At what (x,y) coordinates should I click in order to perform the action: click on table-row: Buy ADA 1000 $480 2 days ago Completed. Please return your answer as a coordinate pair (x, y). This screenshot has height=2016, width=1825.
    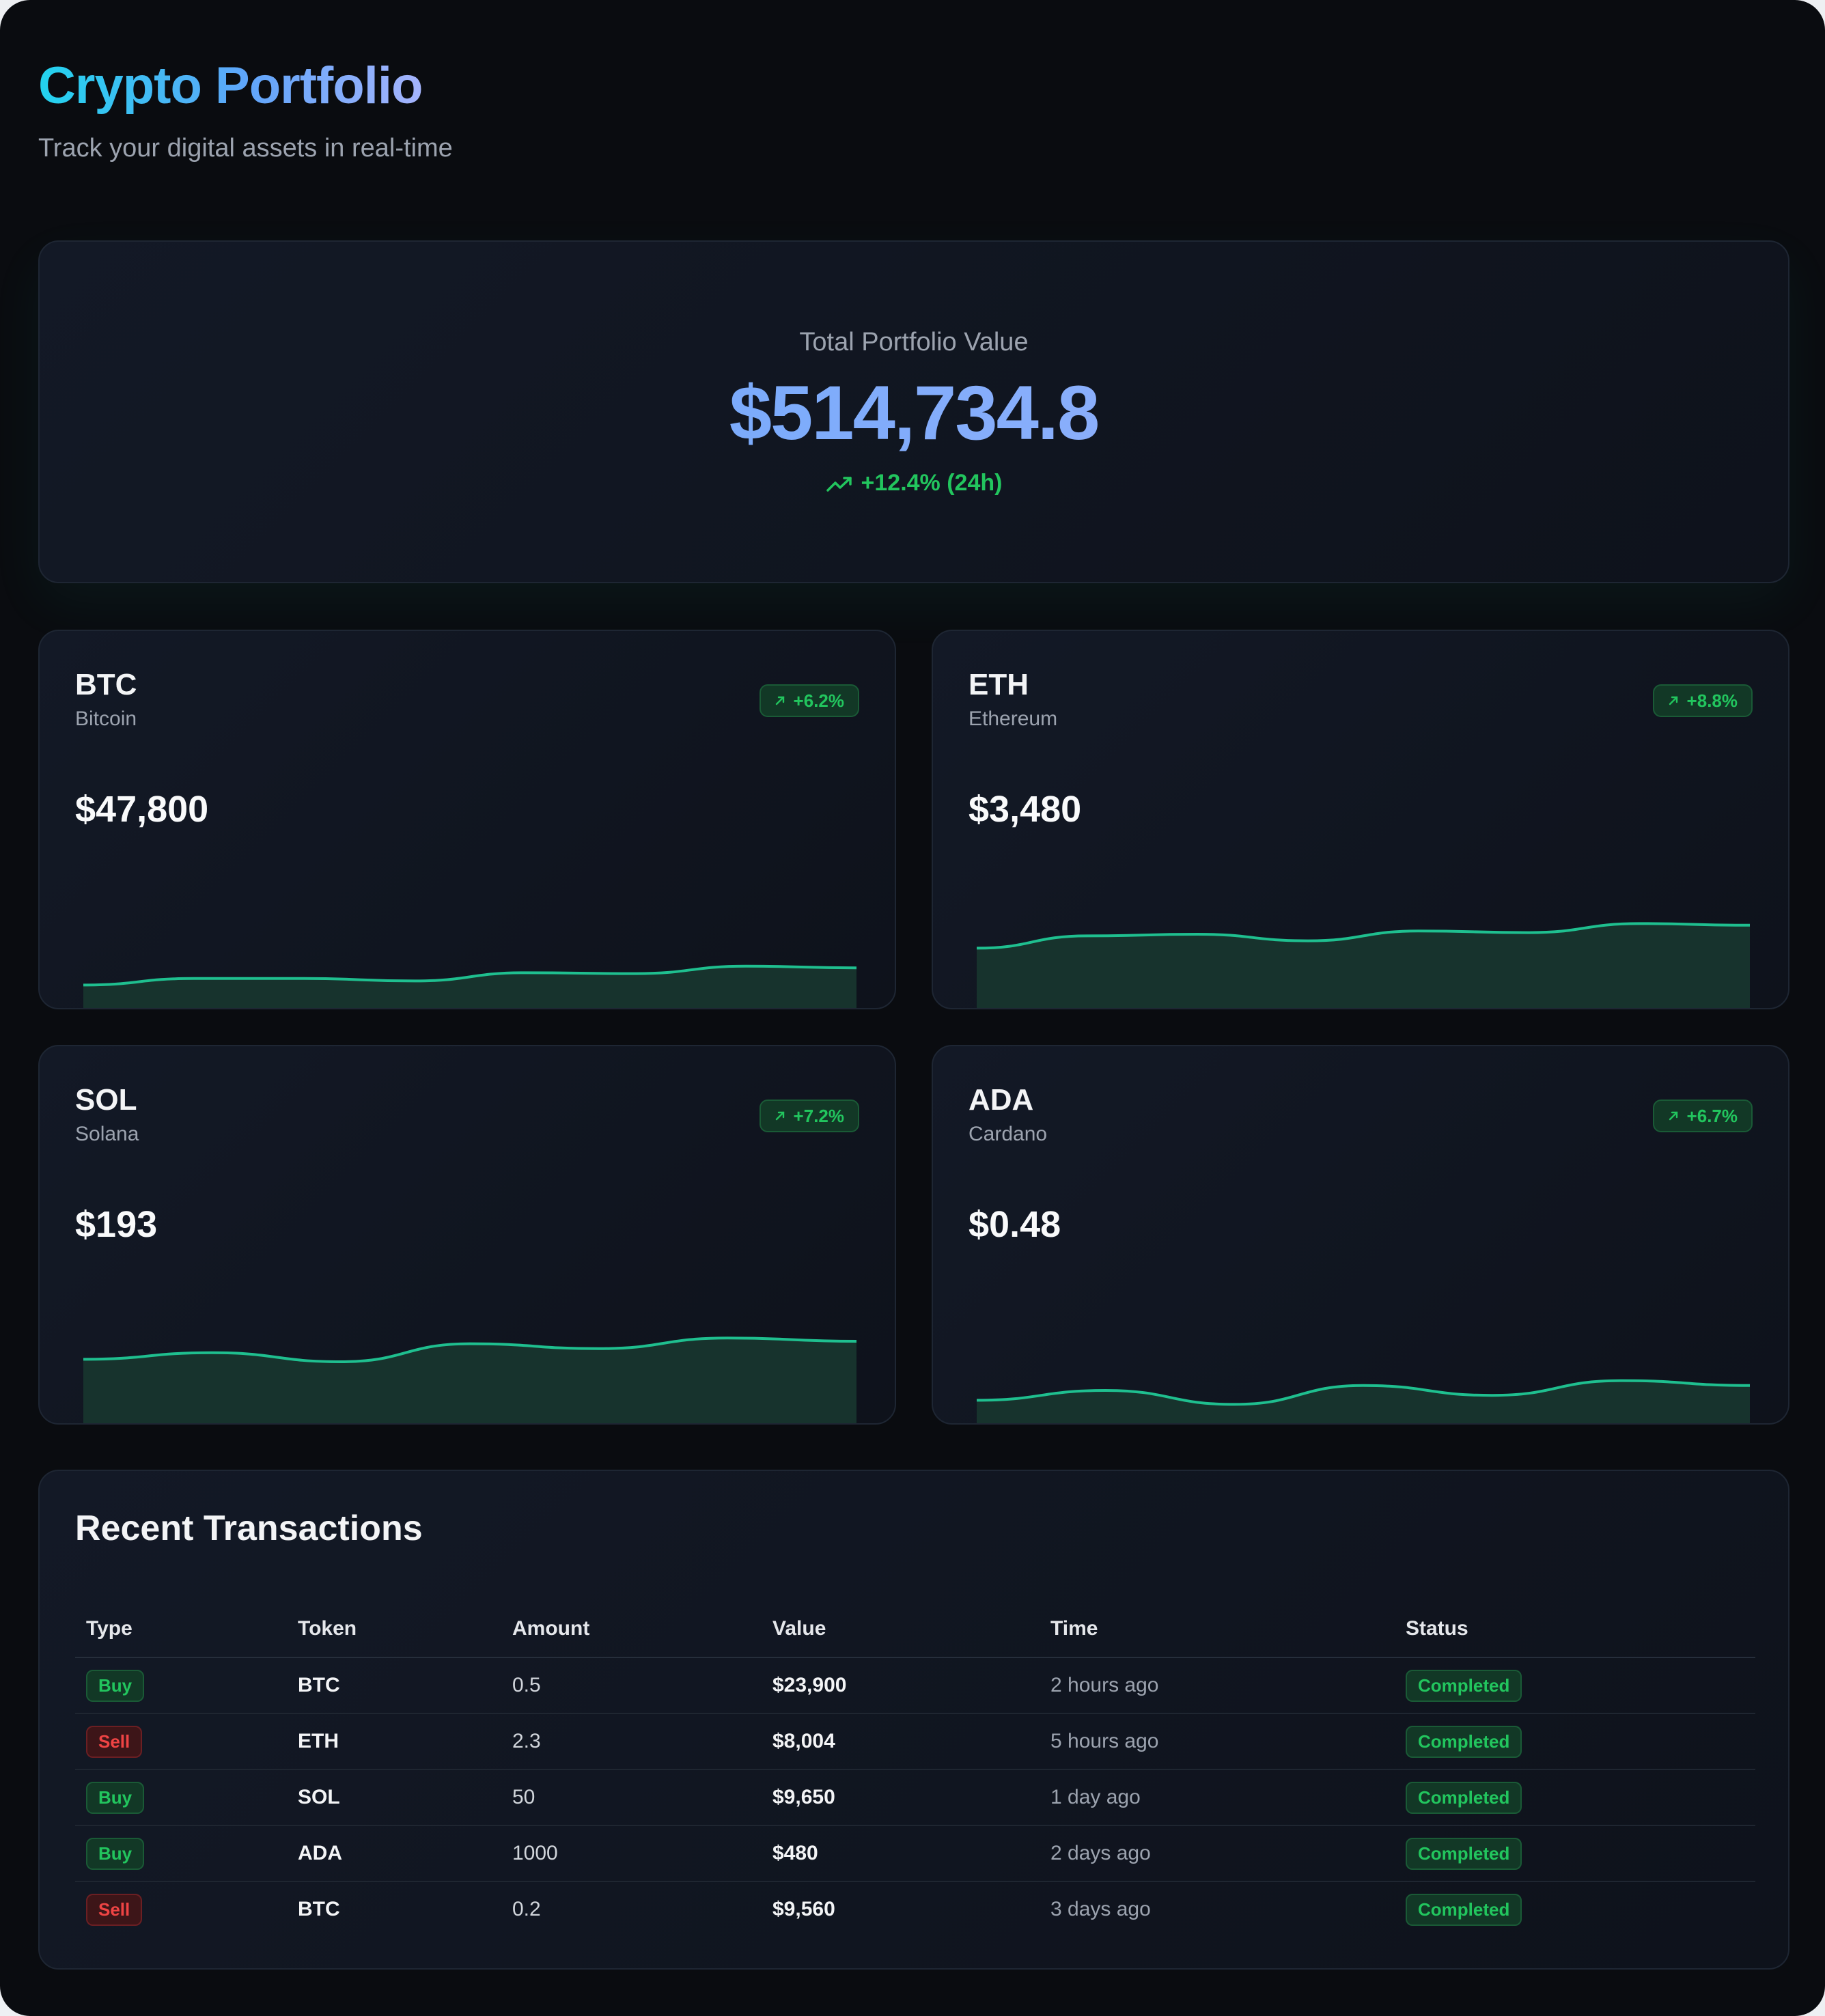
    Looking at the image, I should click on (915, 1853).